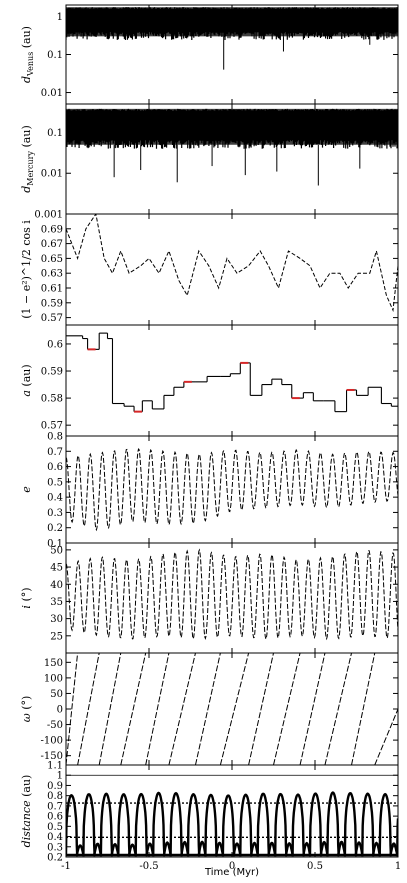  Describe the element at coordinates (30, 64) in the screenshot. I see `ylabel-subscript: Venus` at that location.